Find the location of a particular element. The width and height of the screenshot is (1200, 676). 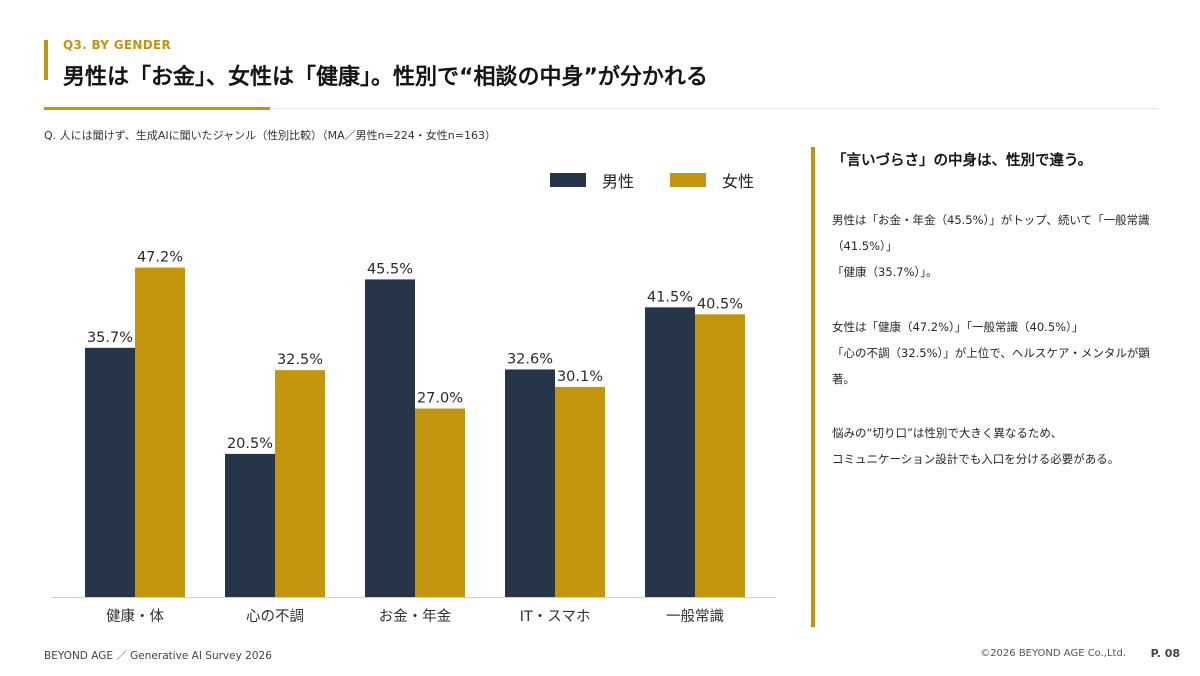

text-line: 著。 is located at coordinates (843, 379).